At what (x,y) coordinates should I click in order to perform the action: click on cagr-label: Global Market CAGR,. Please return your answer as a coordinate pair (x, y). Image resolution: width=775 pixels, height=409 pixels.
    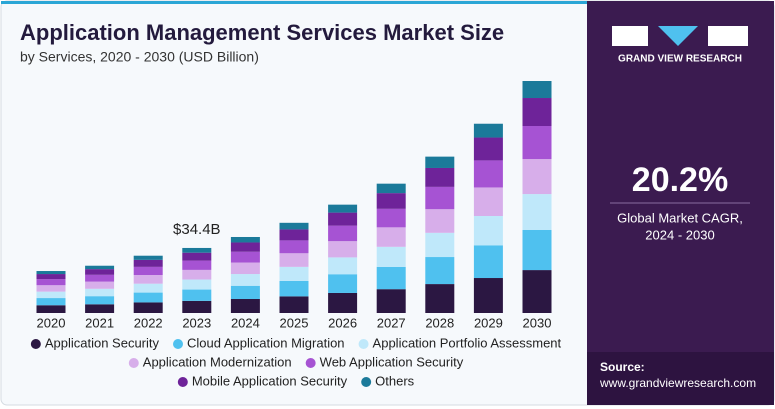
    Looking at the image, I should click on (680, 217).